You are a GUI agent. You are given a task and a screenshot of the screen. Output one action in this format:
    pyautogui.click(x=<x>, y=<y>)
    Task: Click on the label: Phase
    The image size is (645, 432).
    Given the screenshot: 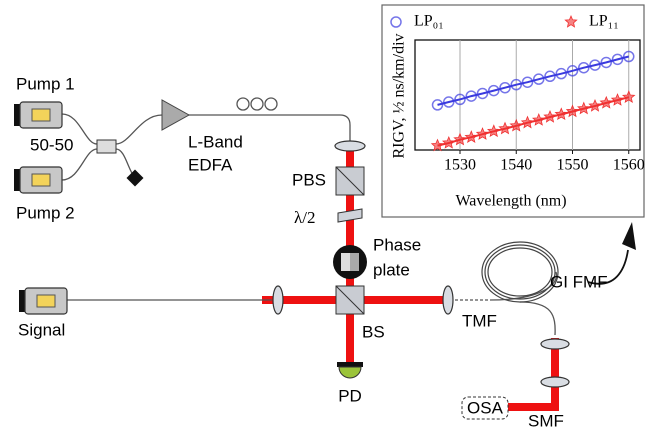 What is the action you would take?
    pyautogui.click(x=397, y=244)
    